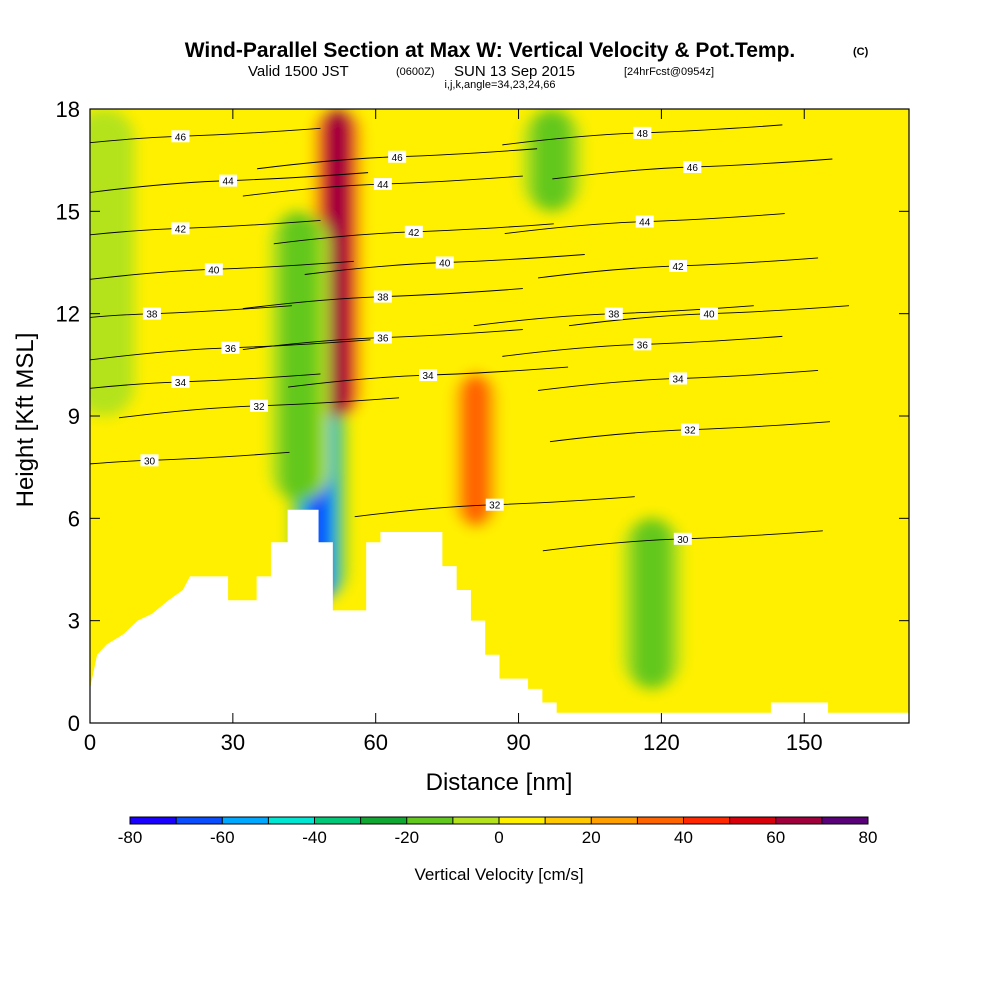 The width and height of the screenshot is (1000, 1000). Describe the element at coordinates (68, 109) in the screenshot. I see `y-tick-label-6: 18` at that location.